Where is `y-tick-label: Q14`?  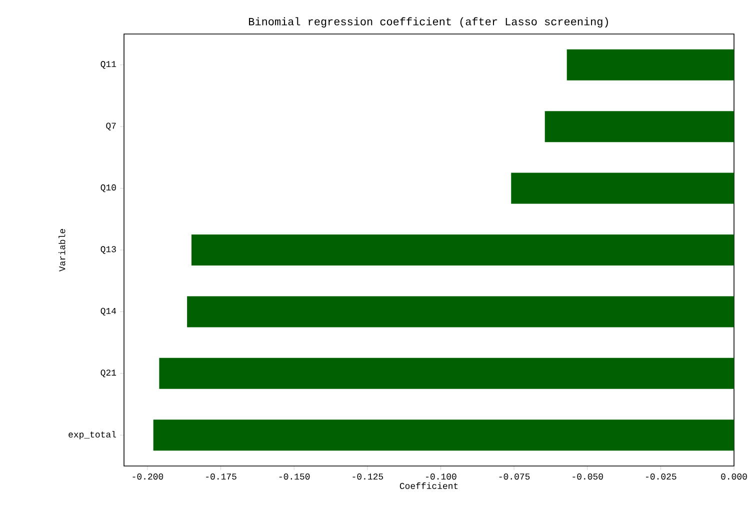
y-tick-label: Q14 is located at coordinates (108, 312).